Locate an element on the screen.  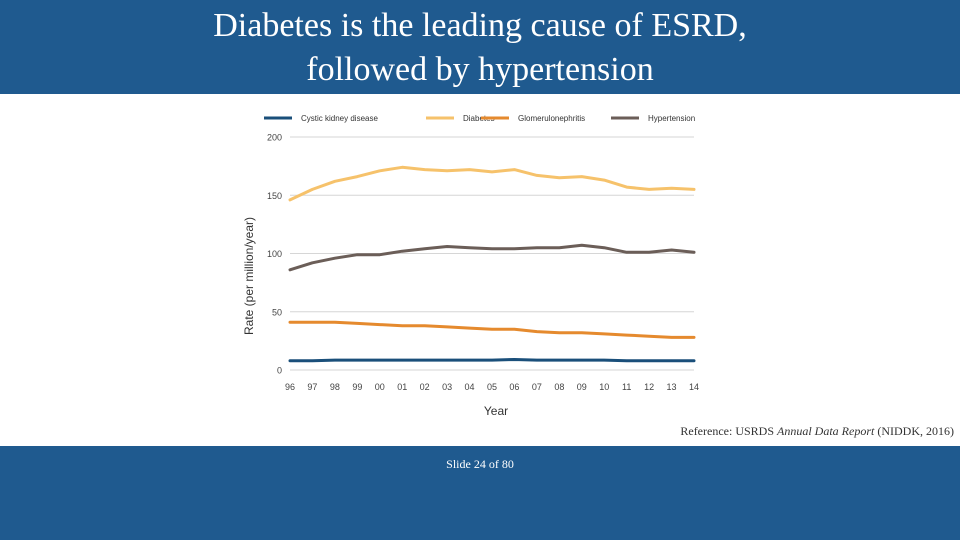
title-line-2: followed by hypertension is located at coordinates (480, 69).